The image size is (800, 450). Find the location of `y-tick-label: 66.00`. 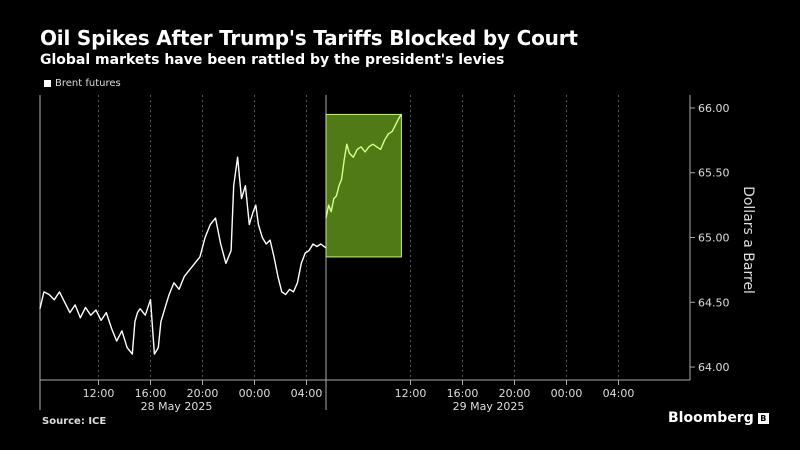

y-tick-label: 66.00 is located at coordinates (714, 108).